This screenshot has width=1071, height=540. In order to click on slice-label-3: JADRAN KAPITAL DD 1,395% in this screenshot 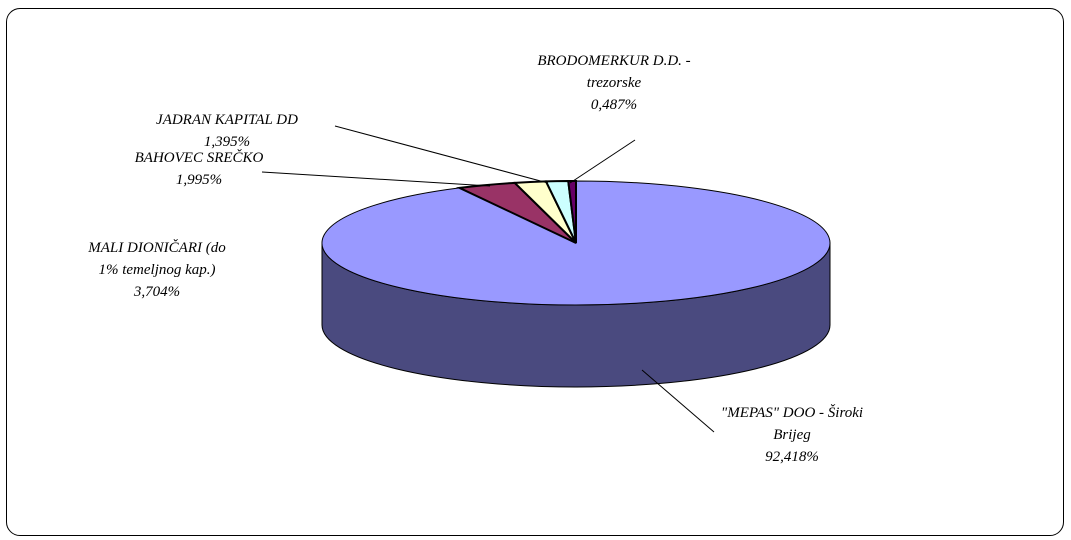, I will do `click(227, 131)`.